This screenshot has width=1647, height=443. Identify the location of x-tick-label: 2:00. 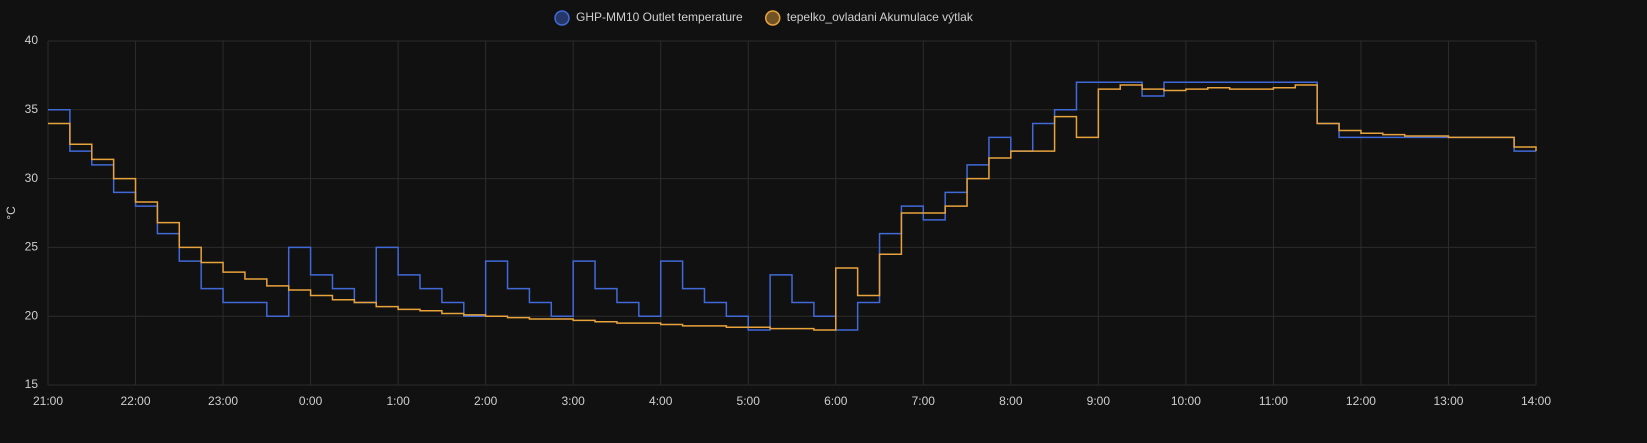
(486, 401).